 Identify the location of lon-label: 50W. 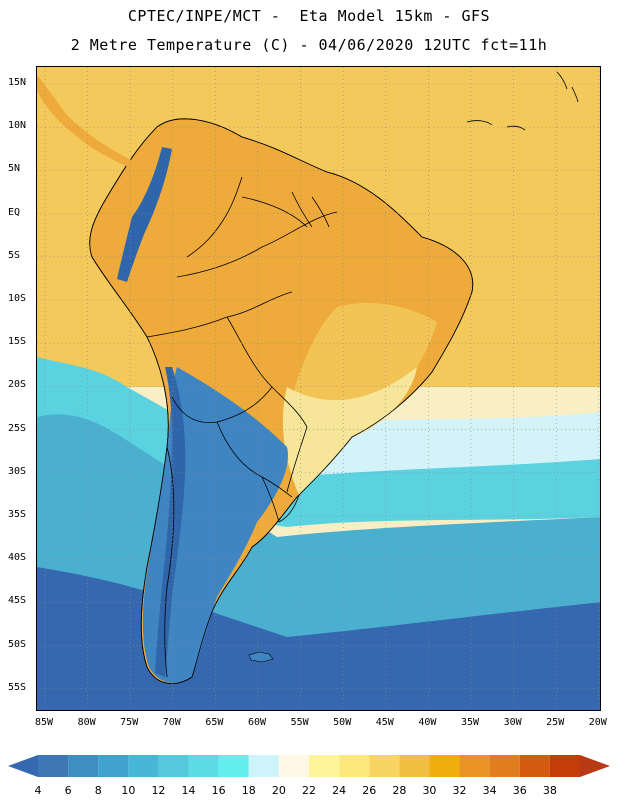
(342, 722).